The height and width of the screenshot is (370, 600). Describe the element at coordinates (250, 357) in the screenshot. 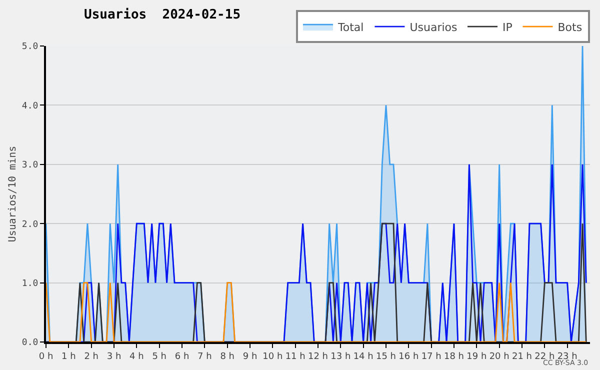

I see `x-tick-label: 9 h` at that location.